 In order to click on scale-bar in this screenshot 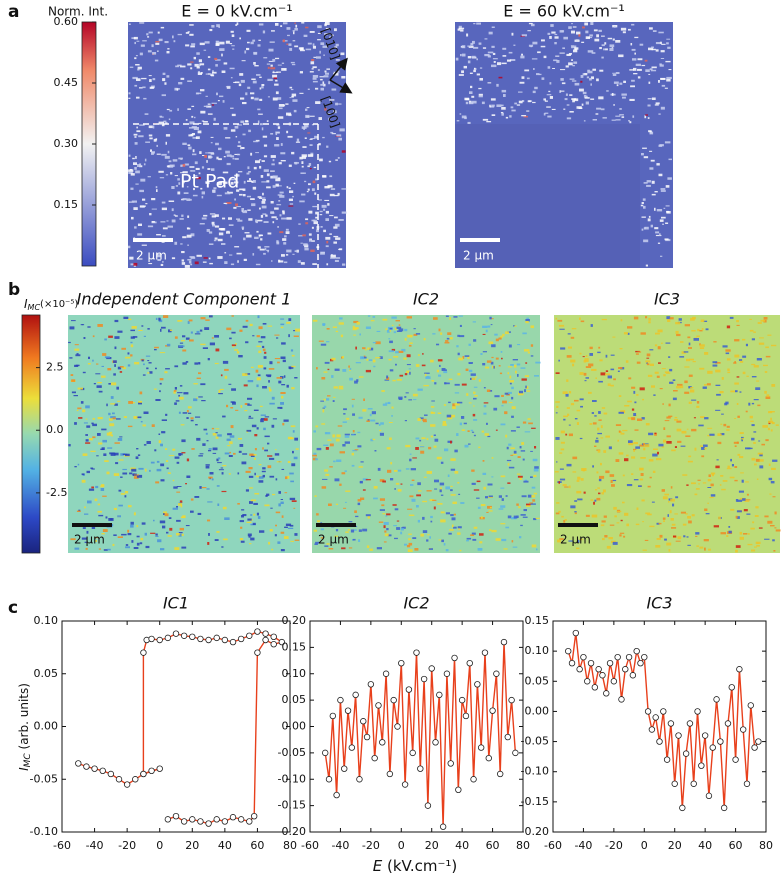, I will do `click(92, 525)`.